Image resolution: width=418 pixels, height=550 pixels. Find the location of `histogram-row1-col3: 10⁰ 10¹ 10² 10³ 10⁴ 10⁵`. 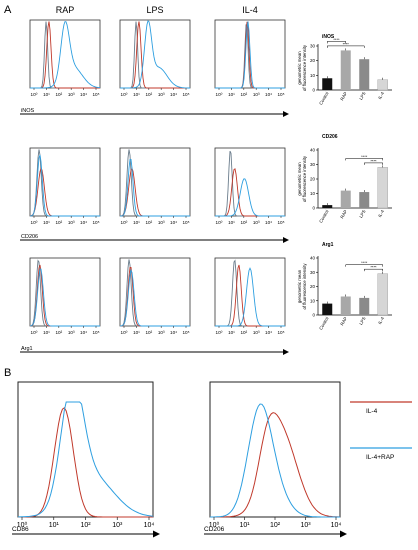

histogram-row1-col3: 10⁰ 10¹ 10² 10³ 10⁴ 10⁵ is located at coordinates (250, 58).